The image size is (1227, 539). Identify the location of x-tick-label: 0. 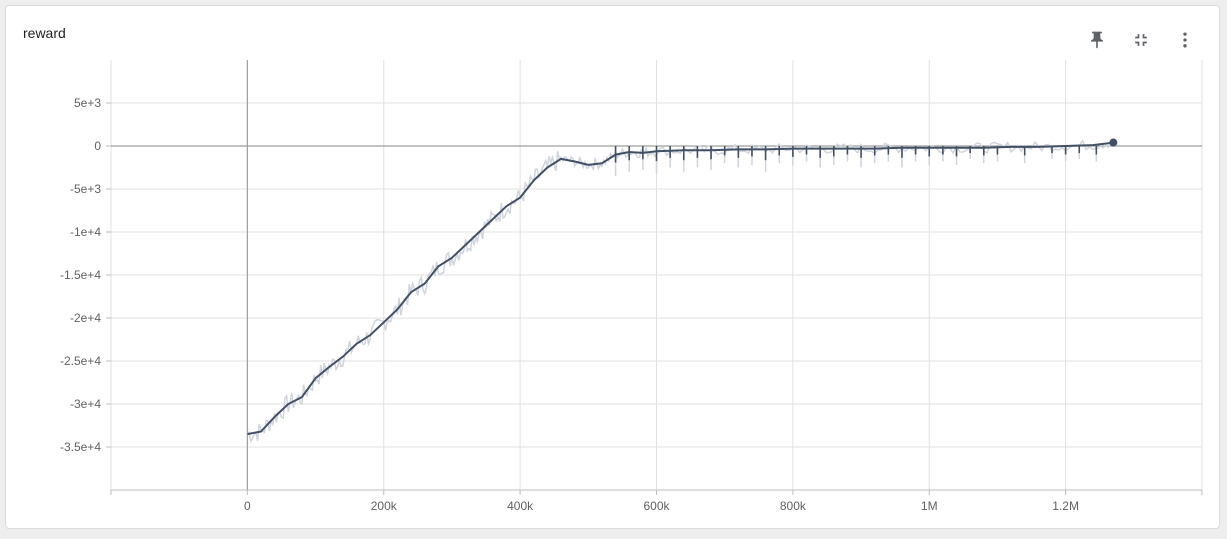
(247, 506).